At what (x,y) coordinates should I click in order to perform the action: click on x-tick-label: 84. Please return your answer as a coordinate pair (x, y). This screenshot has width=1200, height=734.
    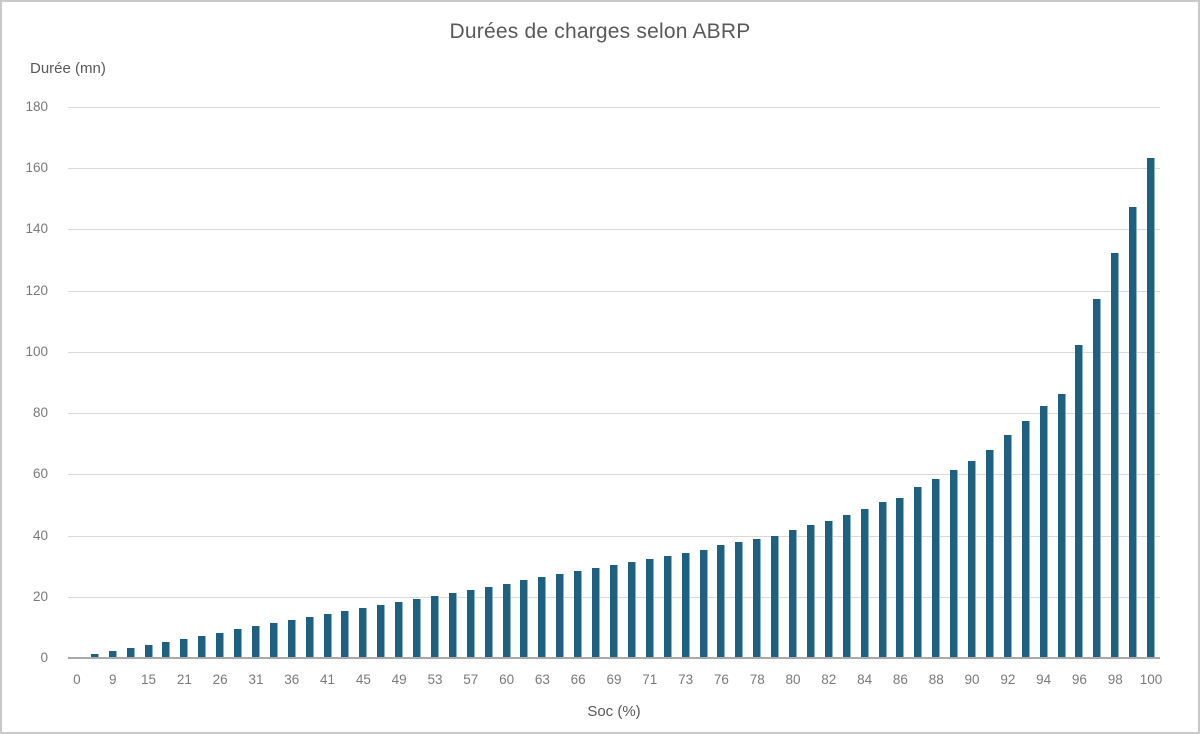
    Looking at the image, I should click on (865, 679).